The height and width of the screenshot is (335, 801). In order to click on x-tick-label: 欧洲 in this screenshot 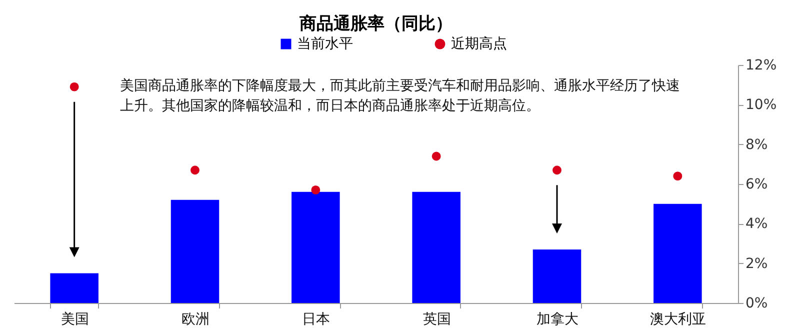, I will do `click(196, 320)`.